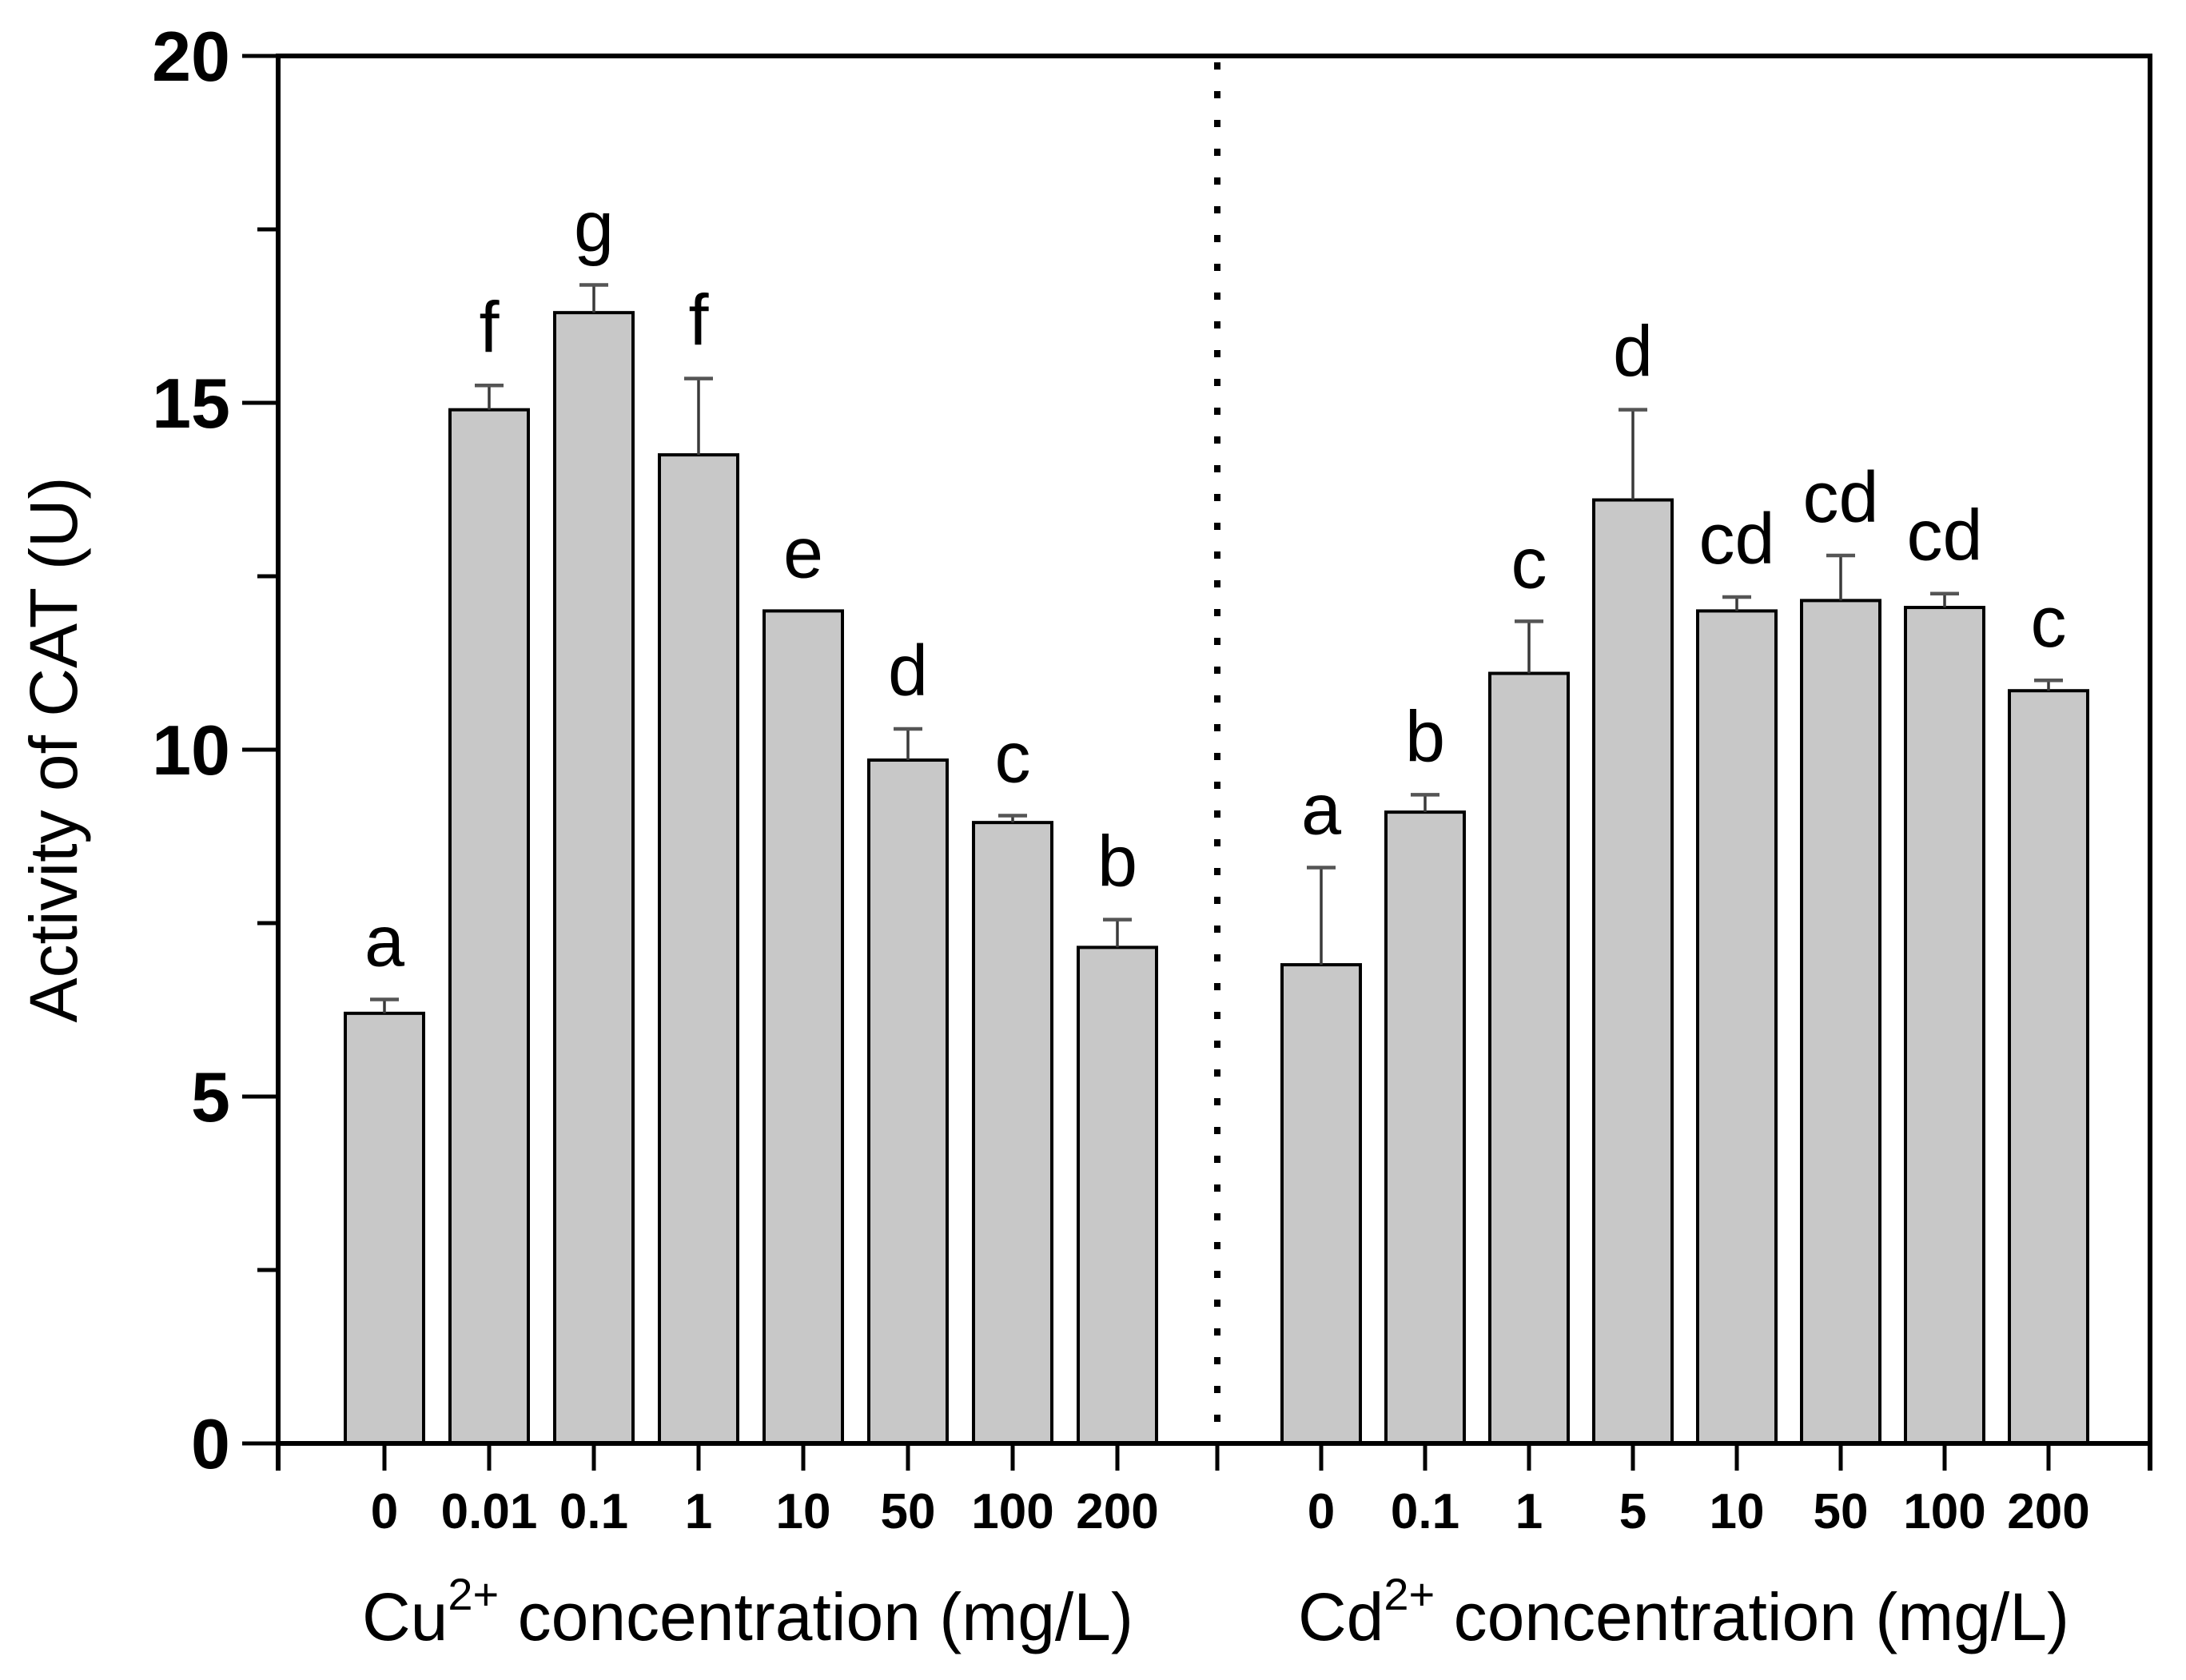 The image size is (2186, 1680). Describe the element at coordinates (191, 56) in the screenshot. I see `y-tick-label-20: 20` at that location.